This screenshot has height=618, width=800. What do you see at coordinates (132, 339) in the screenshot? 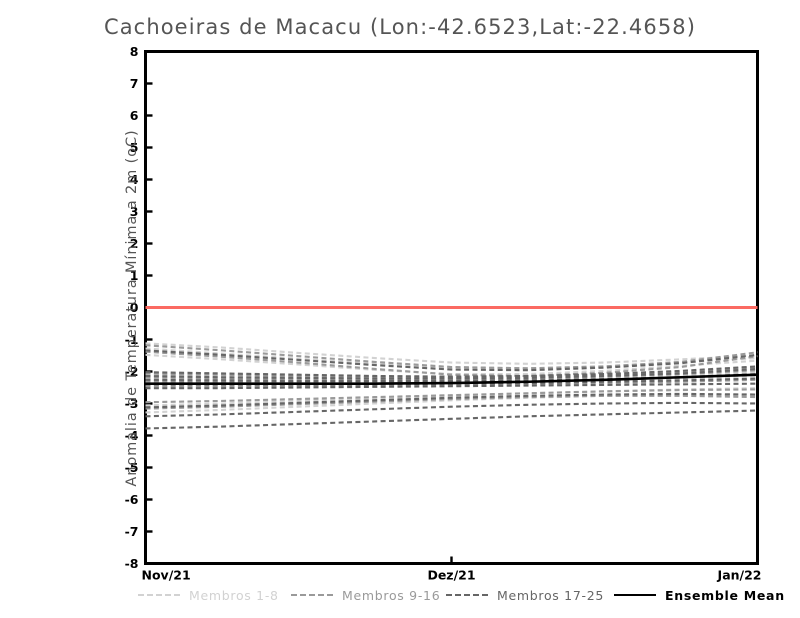
I see `y-tick-label: -1` at bounding box center [132, 339].